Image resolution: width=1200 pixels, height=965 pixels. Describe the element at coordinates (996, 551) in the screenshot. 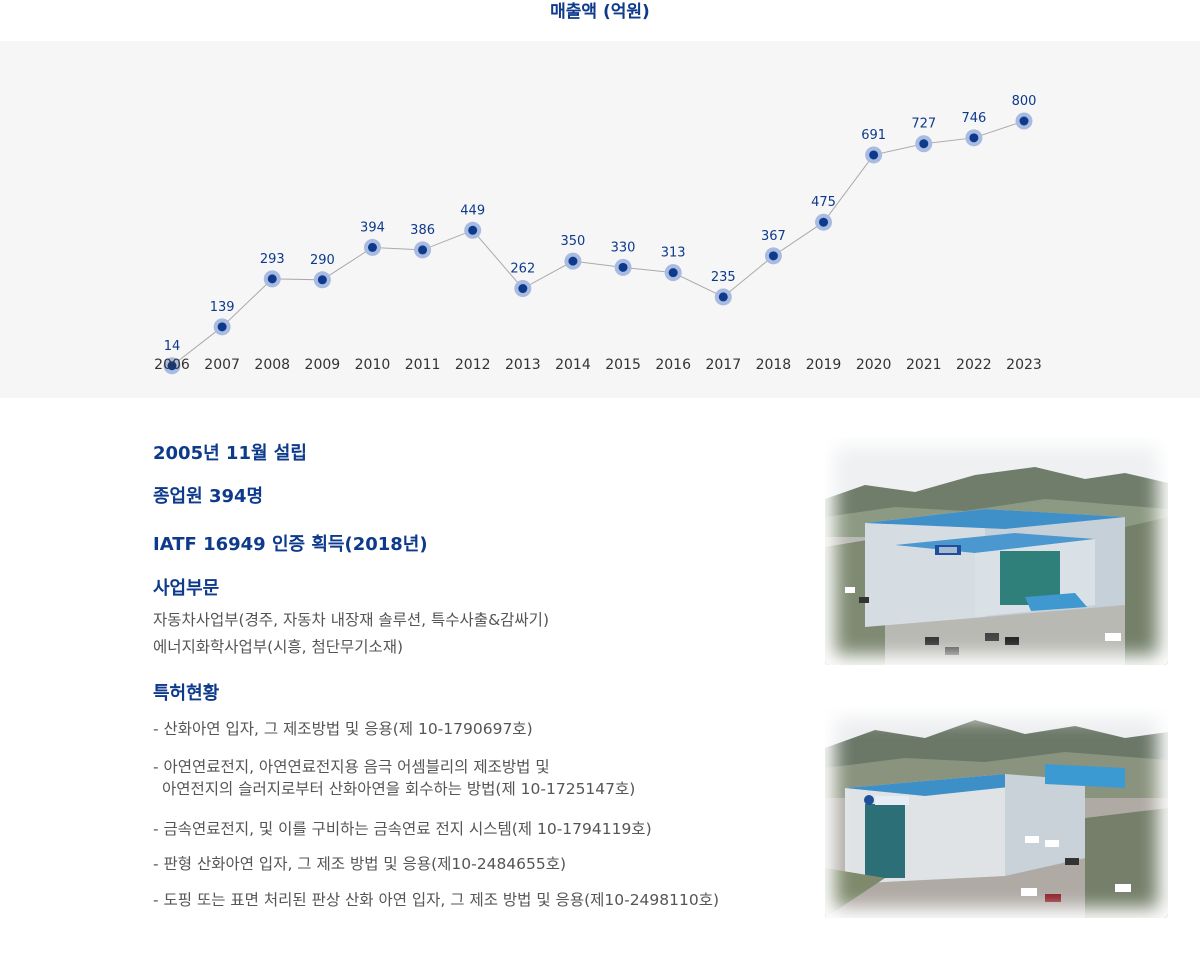

I see `factory-photo-gyeongju` at that location.